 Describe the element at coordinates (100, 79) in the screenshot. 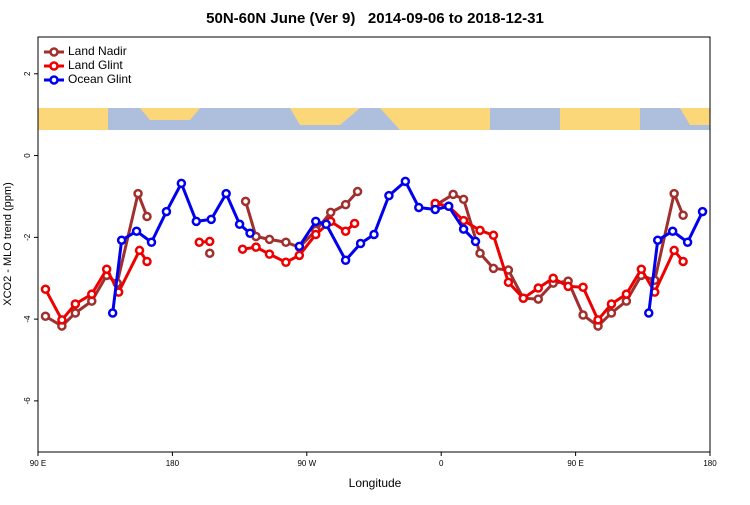

I see `legend-label: Ocean Glint` at that location.